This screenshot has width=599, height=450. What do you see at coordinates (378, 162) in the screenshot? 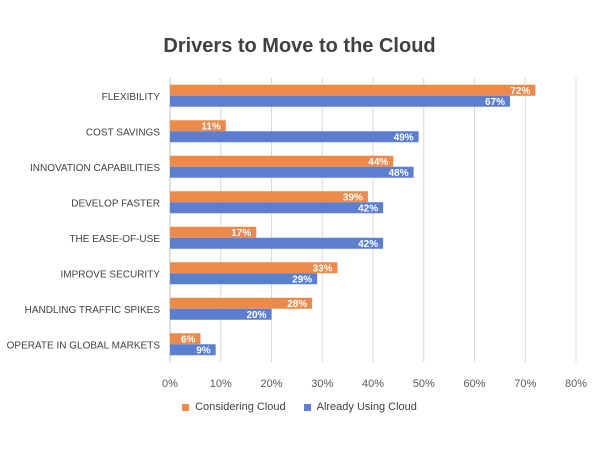
I see `data-label: 44%` at bounding box center [378, 162].